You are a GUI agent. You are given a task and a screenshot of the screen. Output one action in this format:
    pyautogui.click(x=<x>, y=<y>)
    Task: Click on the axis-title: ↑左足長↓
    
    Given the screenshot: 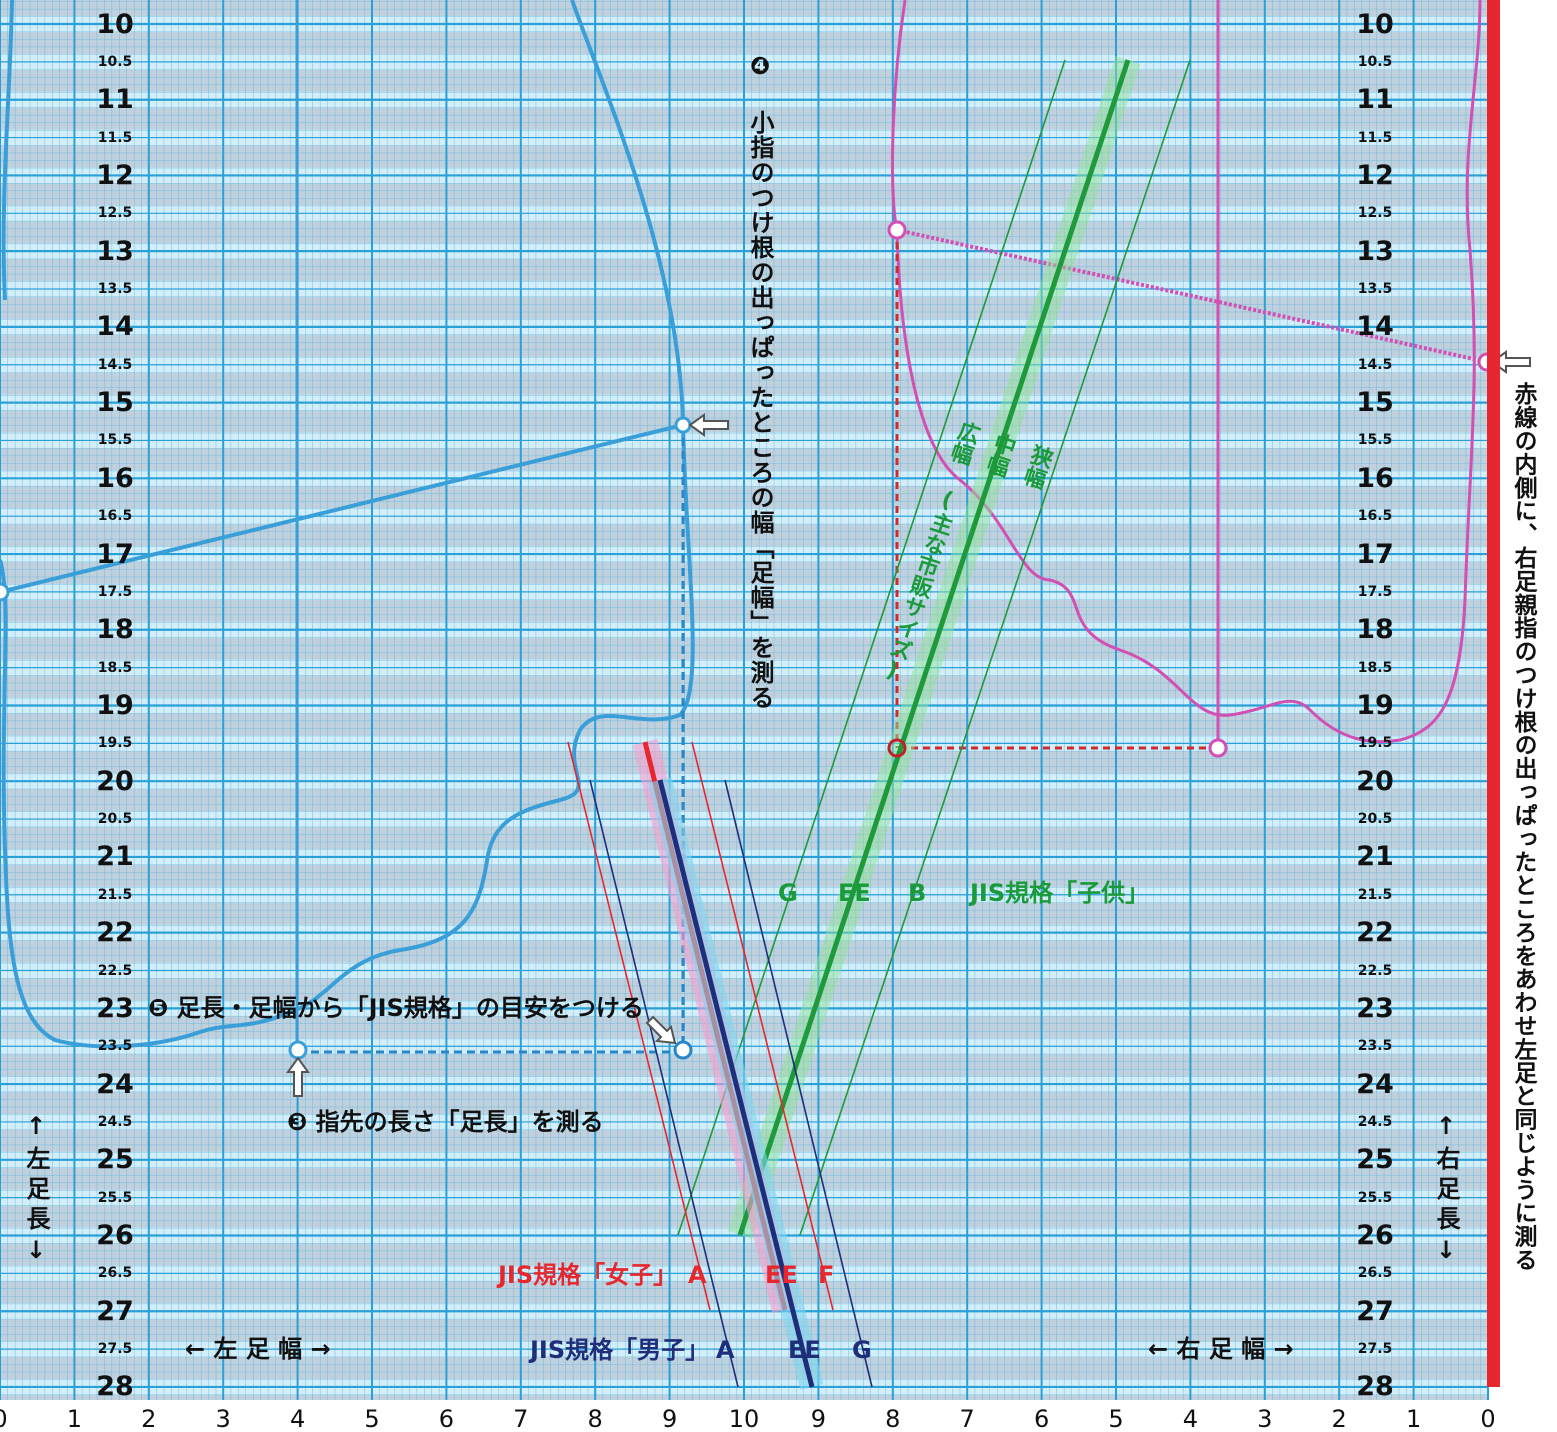 What is the action you would take?
    pyautogui.click(x=36, y=1191)
    